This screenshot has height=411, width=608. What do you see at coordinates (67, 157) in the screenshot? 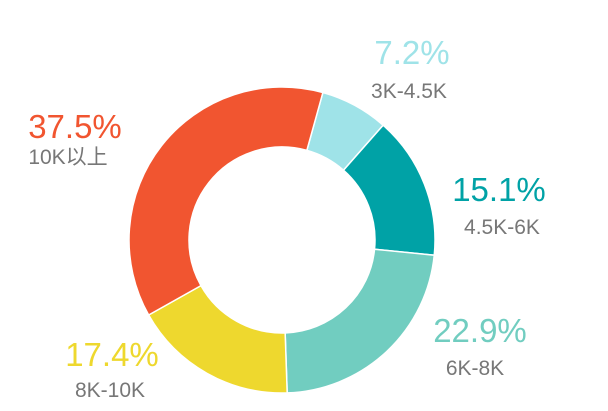
I see `slice-category-label: 10K以上` at bounding box center [67, 157].